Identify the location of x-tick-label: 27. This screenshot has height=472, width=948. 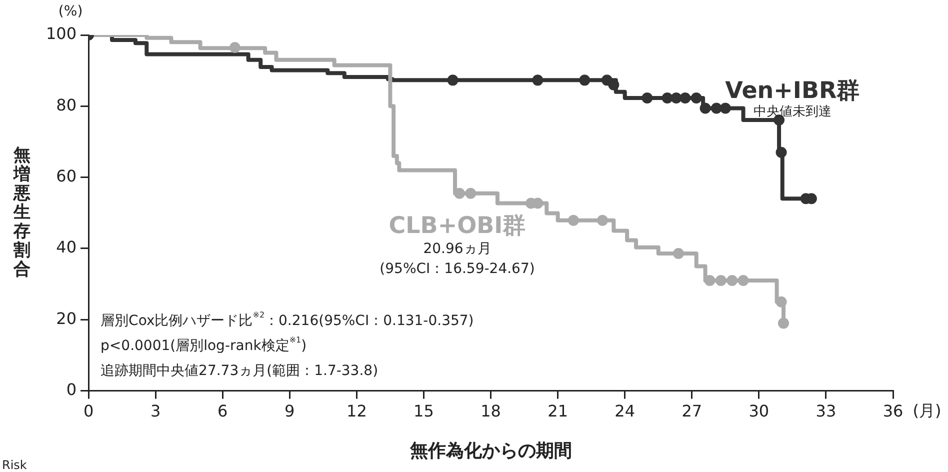
(692, 411).